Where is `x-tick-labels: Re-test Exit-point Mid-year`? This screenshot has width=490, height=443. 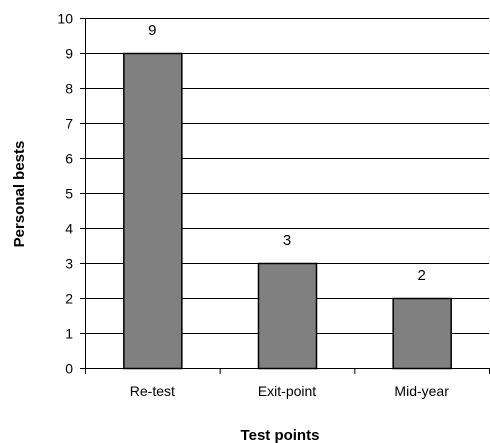
x-tick-labels: Re-test Exit-point Mid-year is located at coordinates (289, 391).